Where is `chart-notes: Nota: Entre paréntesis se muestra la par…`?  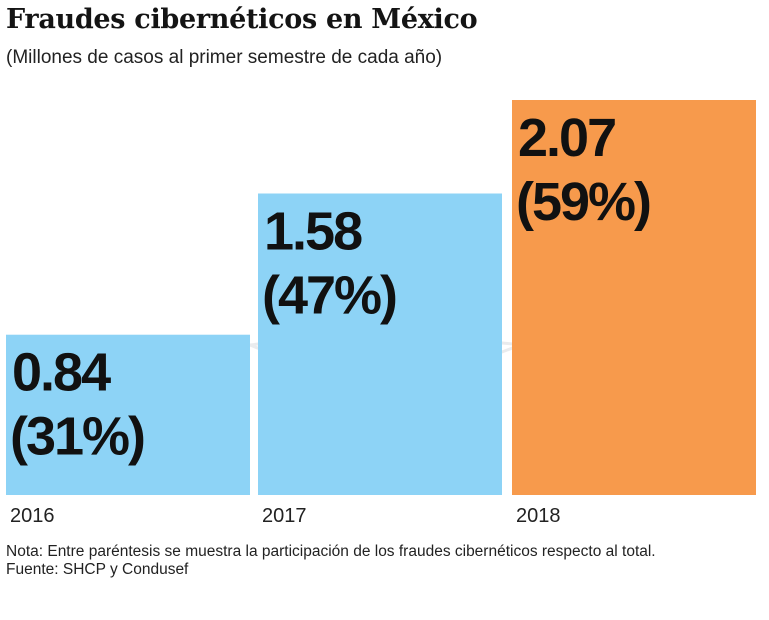 chart-notes: Nota: Entre paréntesis se muestra la par… is located at coordinates (376, 561).